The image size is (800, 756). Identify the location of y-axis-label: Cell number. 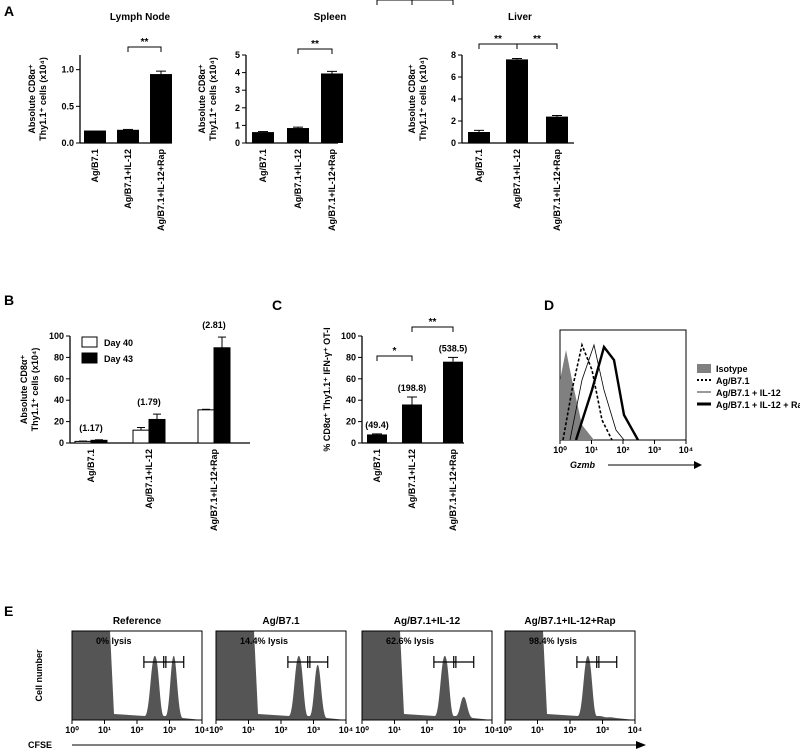
(39, 675).